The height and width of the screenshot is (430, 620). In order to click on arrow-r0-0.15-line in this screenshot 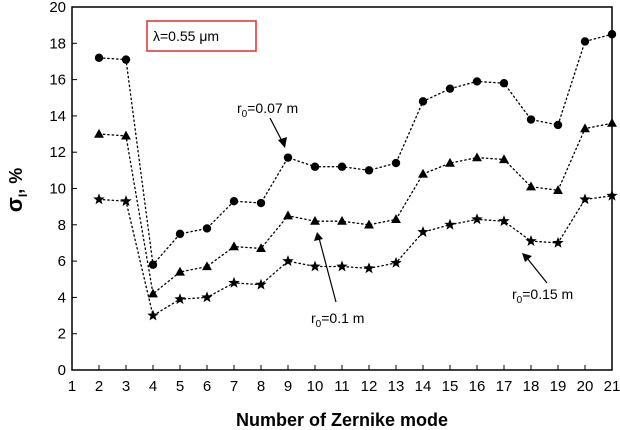, I will do `click(537, 270)`.